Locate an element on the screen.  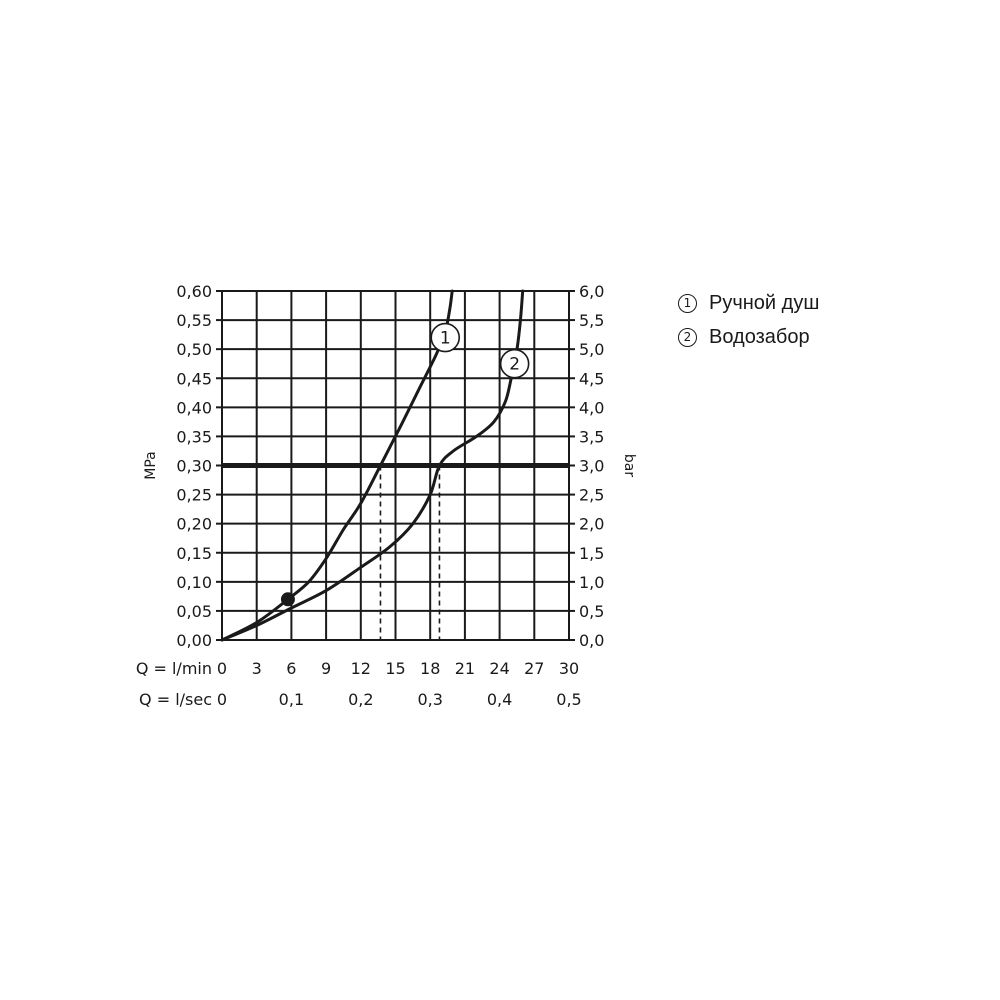
x-tick-label: 0,4 is located at coordinates (499, 699).